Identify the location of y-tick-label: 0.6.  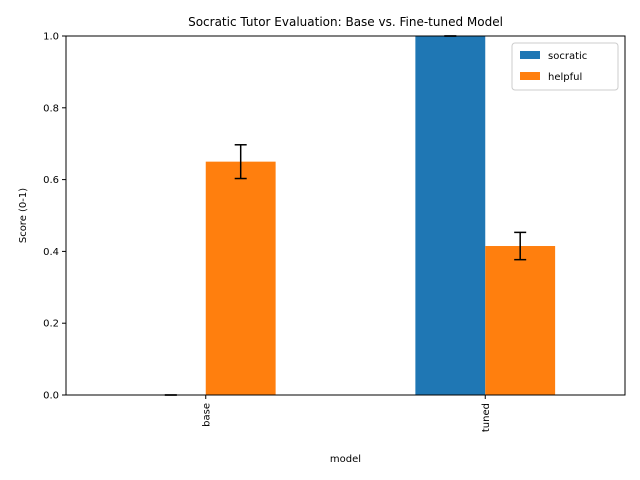
(51, 180).